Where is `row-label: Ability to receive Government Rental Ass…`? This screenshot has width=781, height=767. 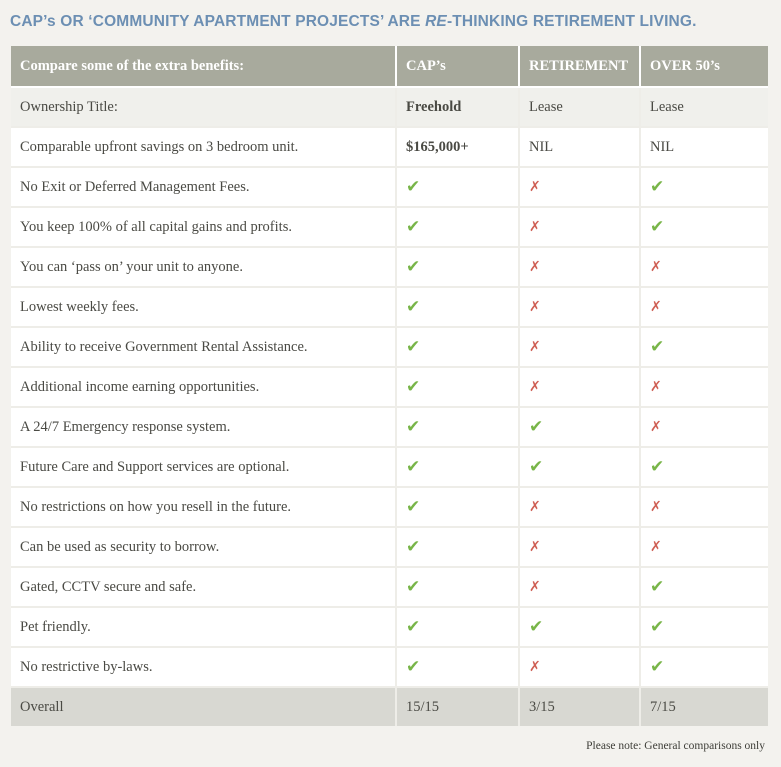
row-label: Ability to receive Government Rental Ass… is located at coordinates (204, 347).